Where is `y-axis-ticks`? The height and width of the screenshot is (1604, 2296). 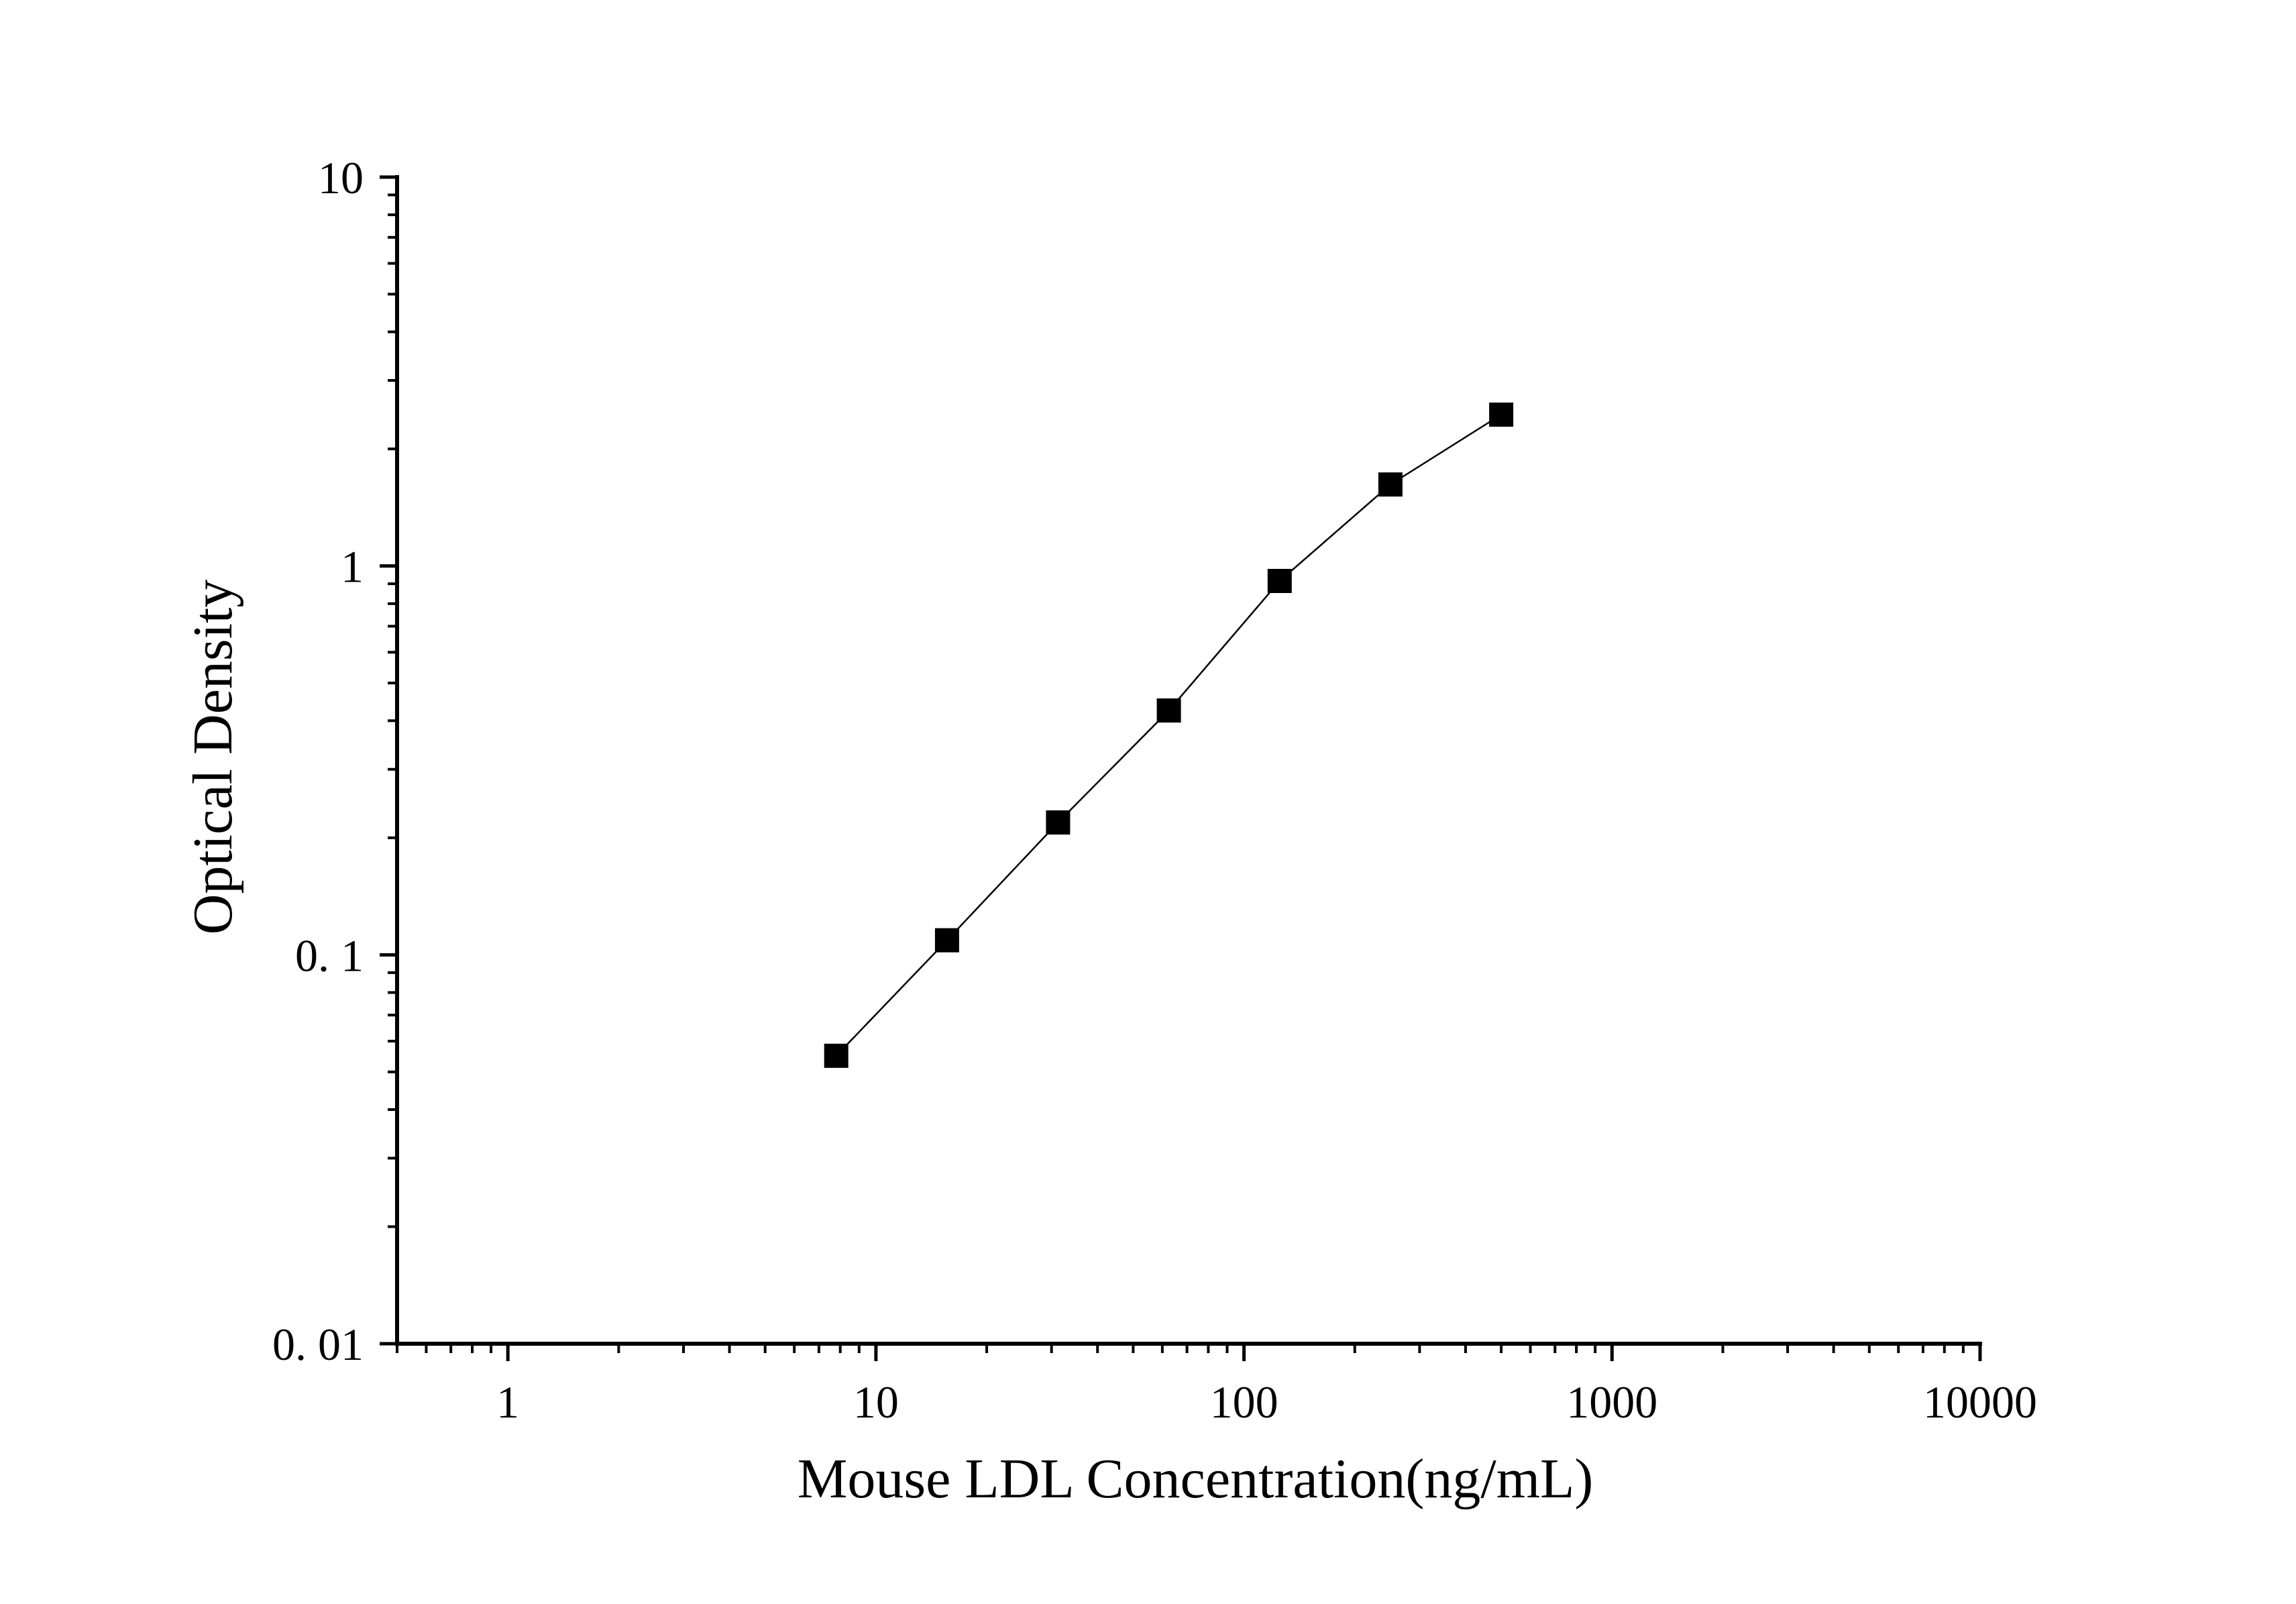 y-axis-ticks is located at coordinates (388, 760).